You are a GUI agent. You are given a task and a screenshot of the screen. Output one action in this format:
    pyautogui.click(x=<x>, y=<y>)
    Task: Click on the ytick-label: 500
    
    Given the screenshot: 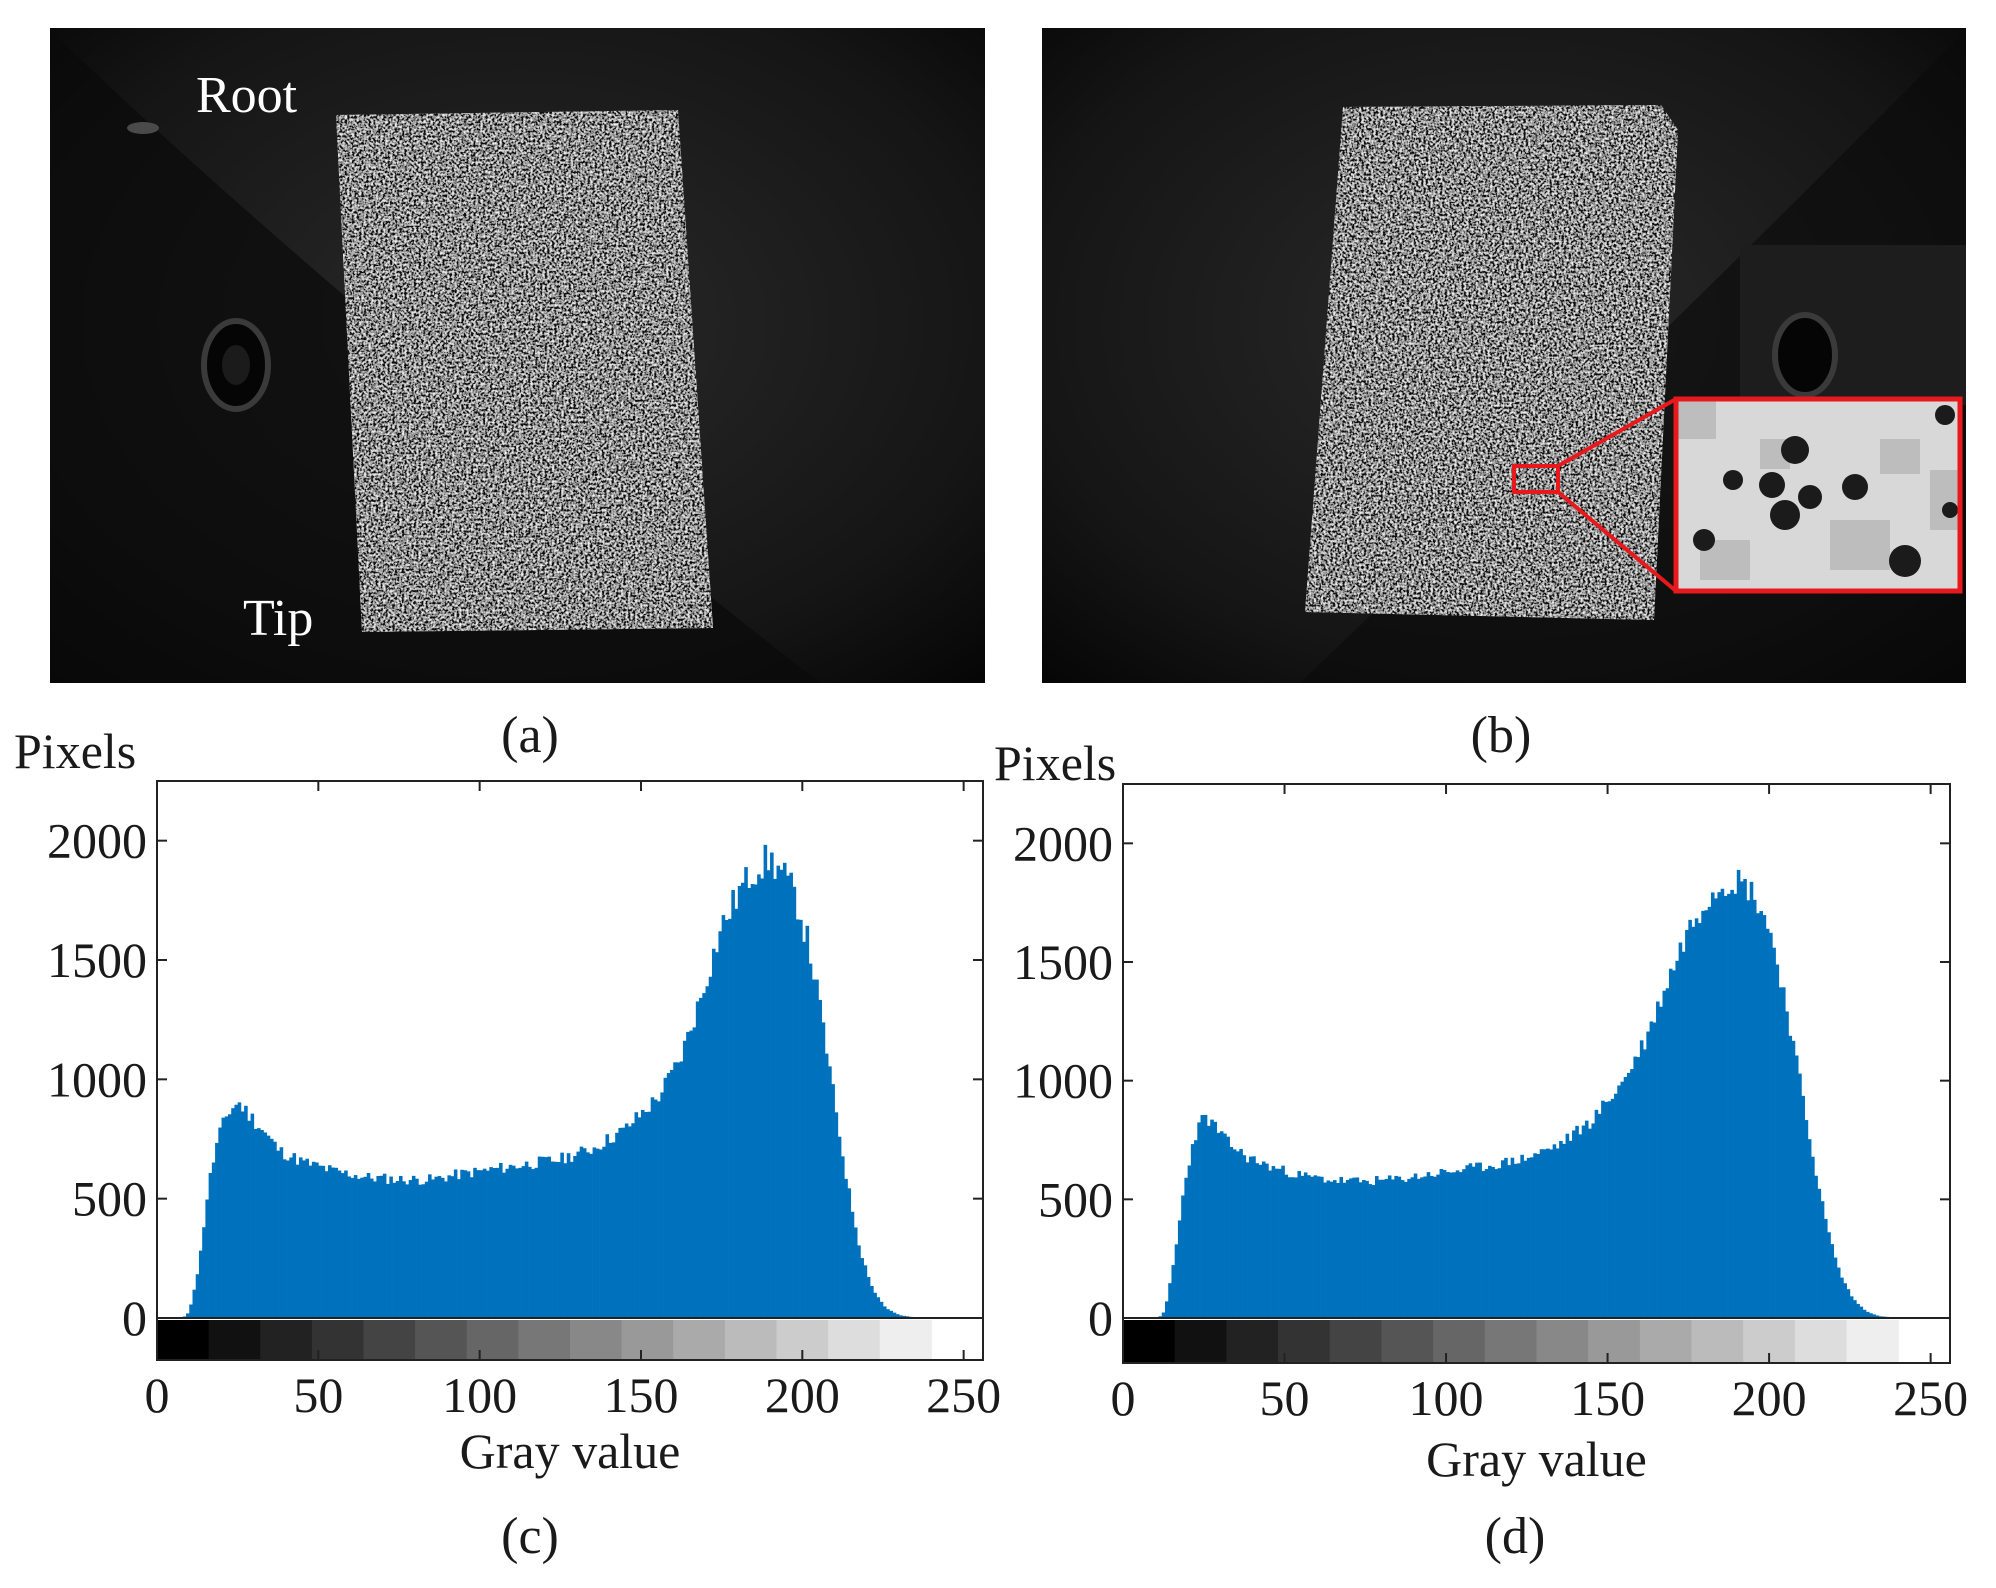 What is the action you would take?
    pyautogui.click(x=1075, y=1199)
    